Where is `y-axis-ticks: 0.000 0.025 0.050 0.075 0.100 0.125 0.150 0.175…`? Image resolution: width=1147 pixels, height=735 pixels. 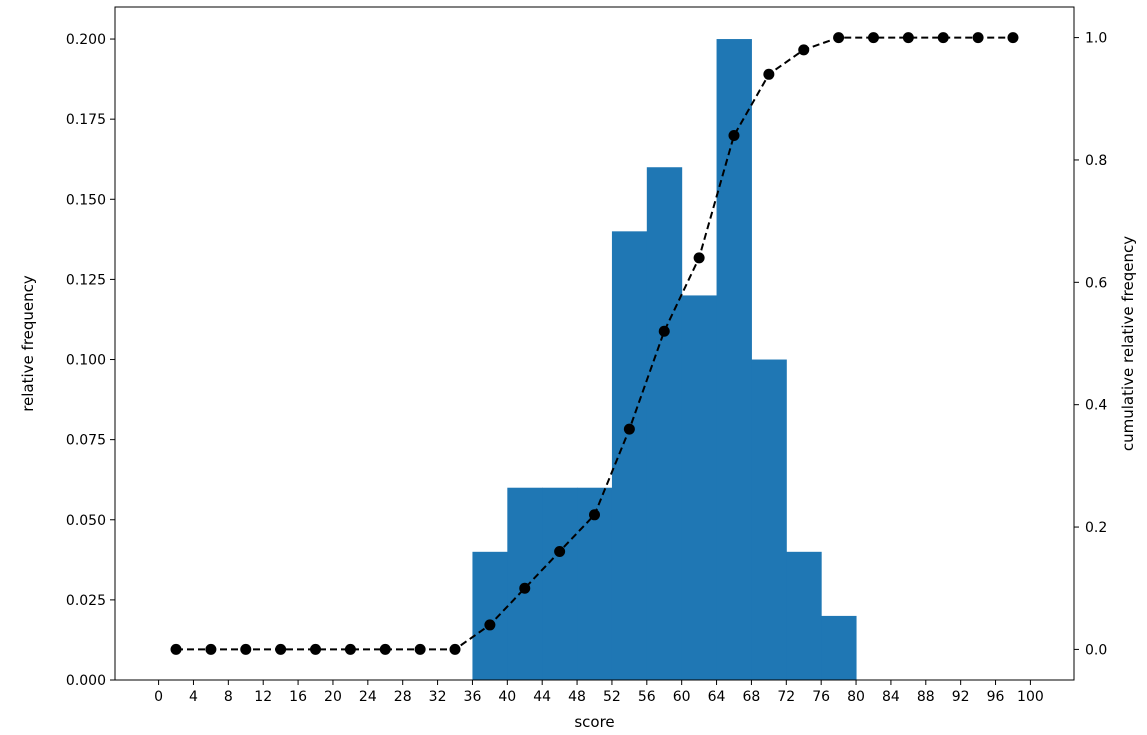 y-axis-ticks: 0.000 0.025 0.050 0.075 0.100 0.125 0.150 0.175… is located at coordinates (90, 360).